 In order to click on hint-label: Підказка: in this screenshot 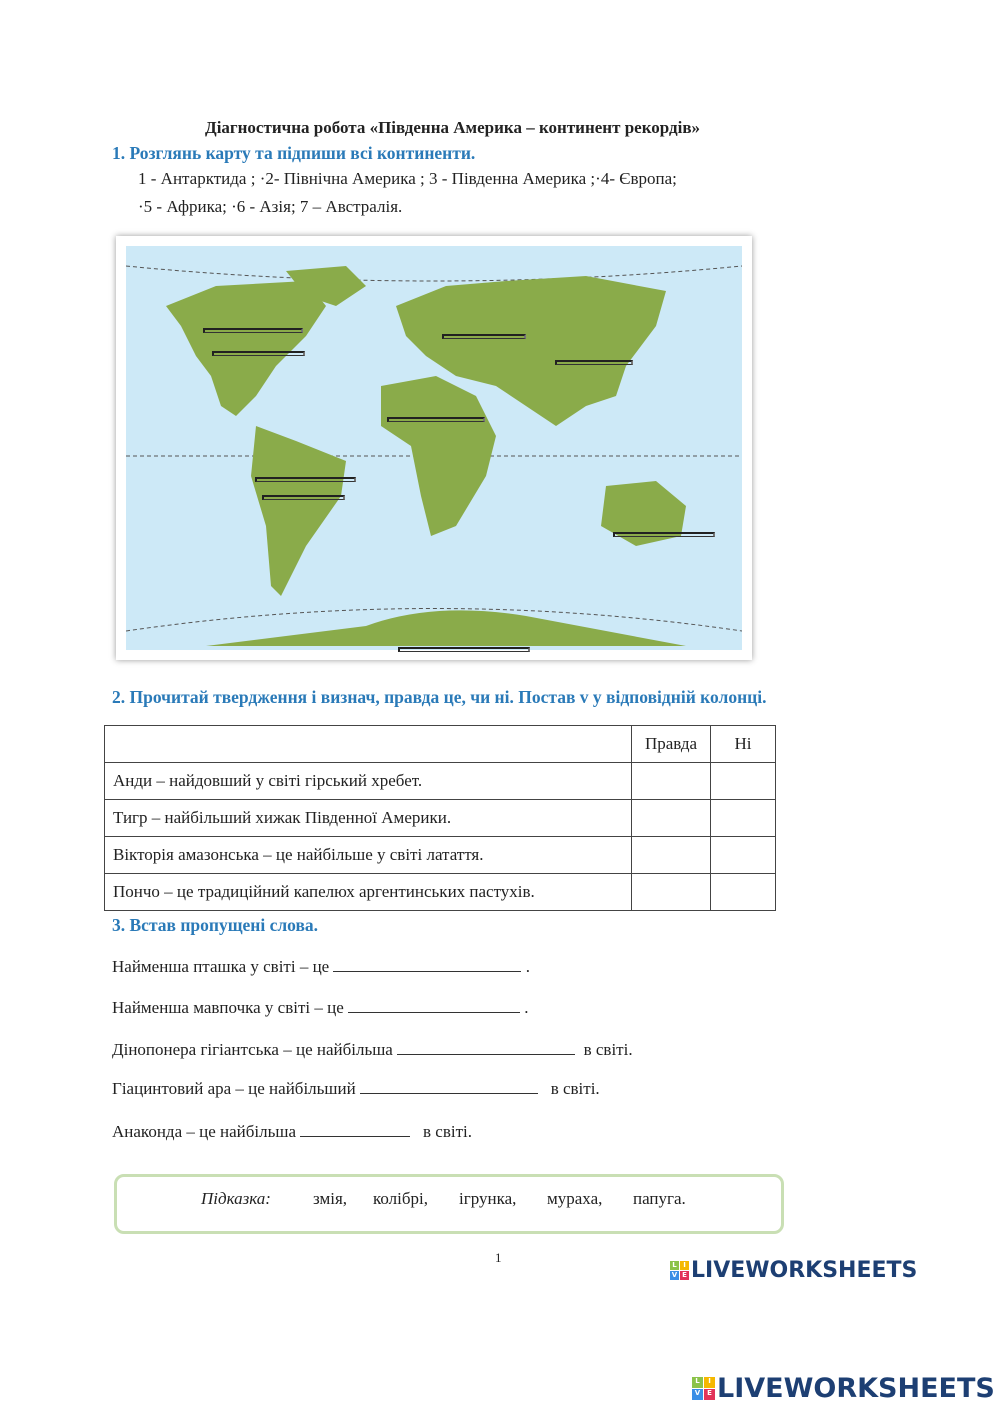, I will do `click(236, 1198)`.